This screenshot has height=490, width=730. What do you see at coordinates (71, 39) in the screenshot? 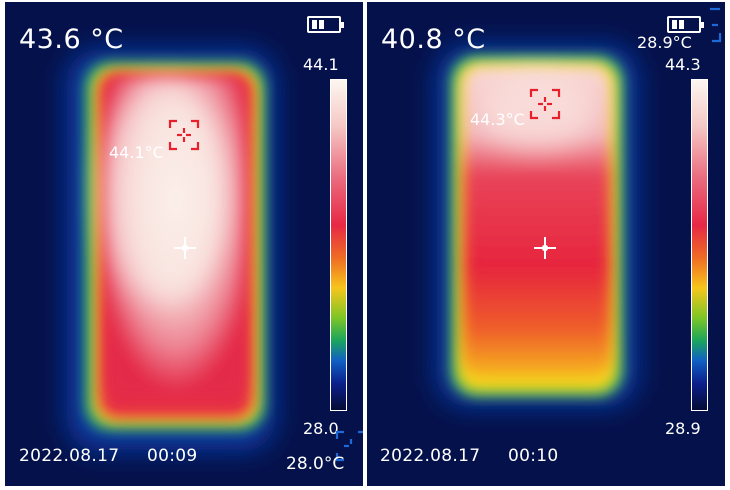
I see `main-temperature: 43.6 °C` at bounding box center [71, 39].